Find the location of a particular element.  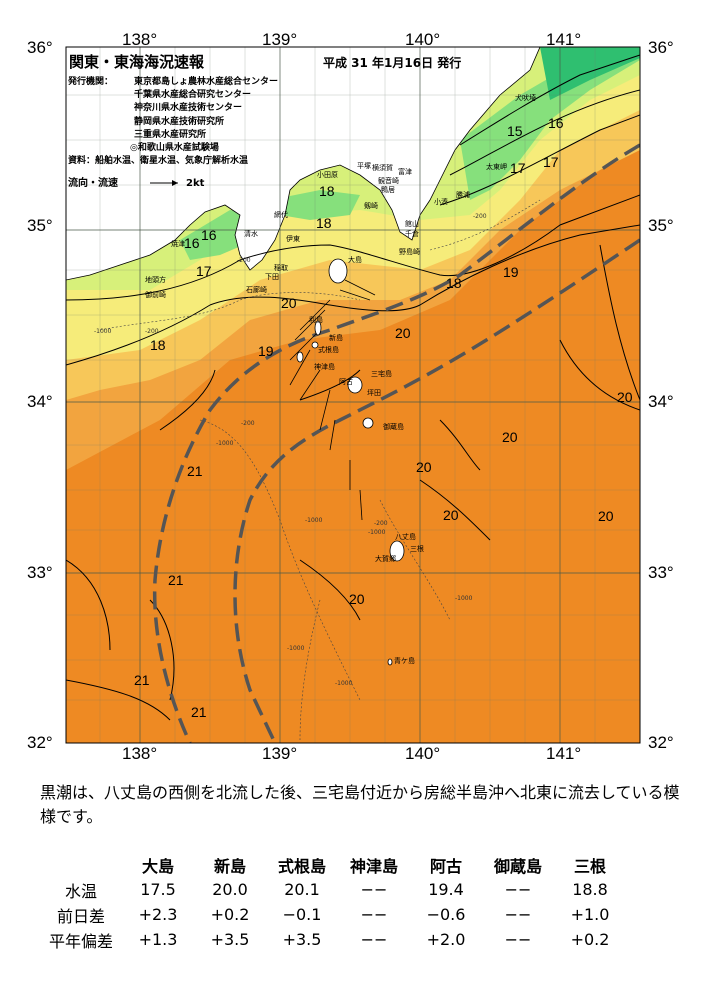

place-label: 鴨居 is located at coordinates (388, 189).